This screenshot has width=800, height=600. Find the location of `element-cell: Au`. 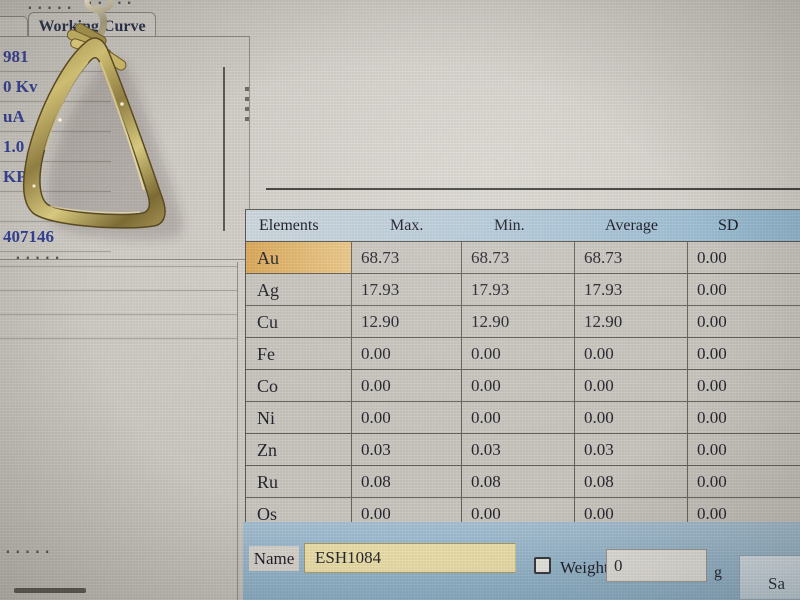

element-cell: Au is located at coordinates (299, 258).